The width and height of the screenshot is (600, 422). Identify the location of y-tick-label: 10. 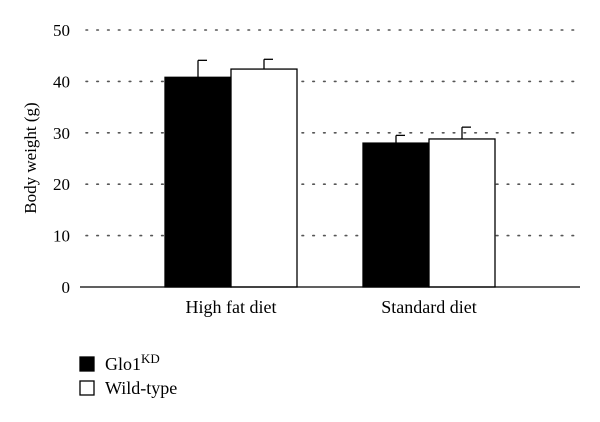
(61, 236).